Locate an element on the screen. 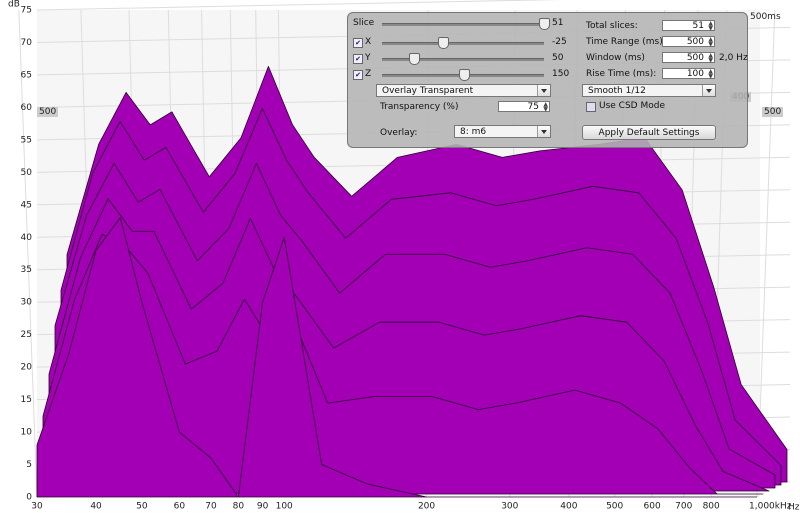  time-range-field: 500 ▲ ▼ is located at coordinates (688, 42).